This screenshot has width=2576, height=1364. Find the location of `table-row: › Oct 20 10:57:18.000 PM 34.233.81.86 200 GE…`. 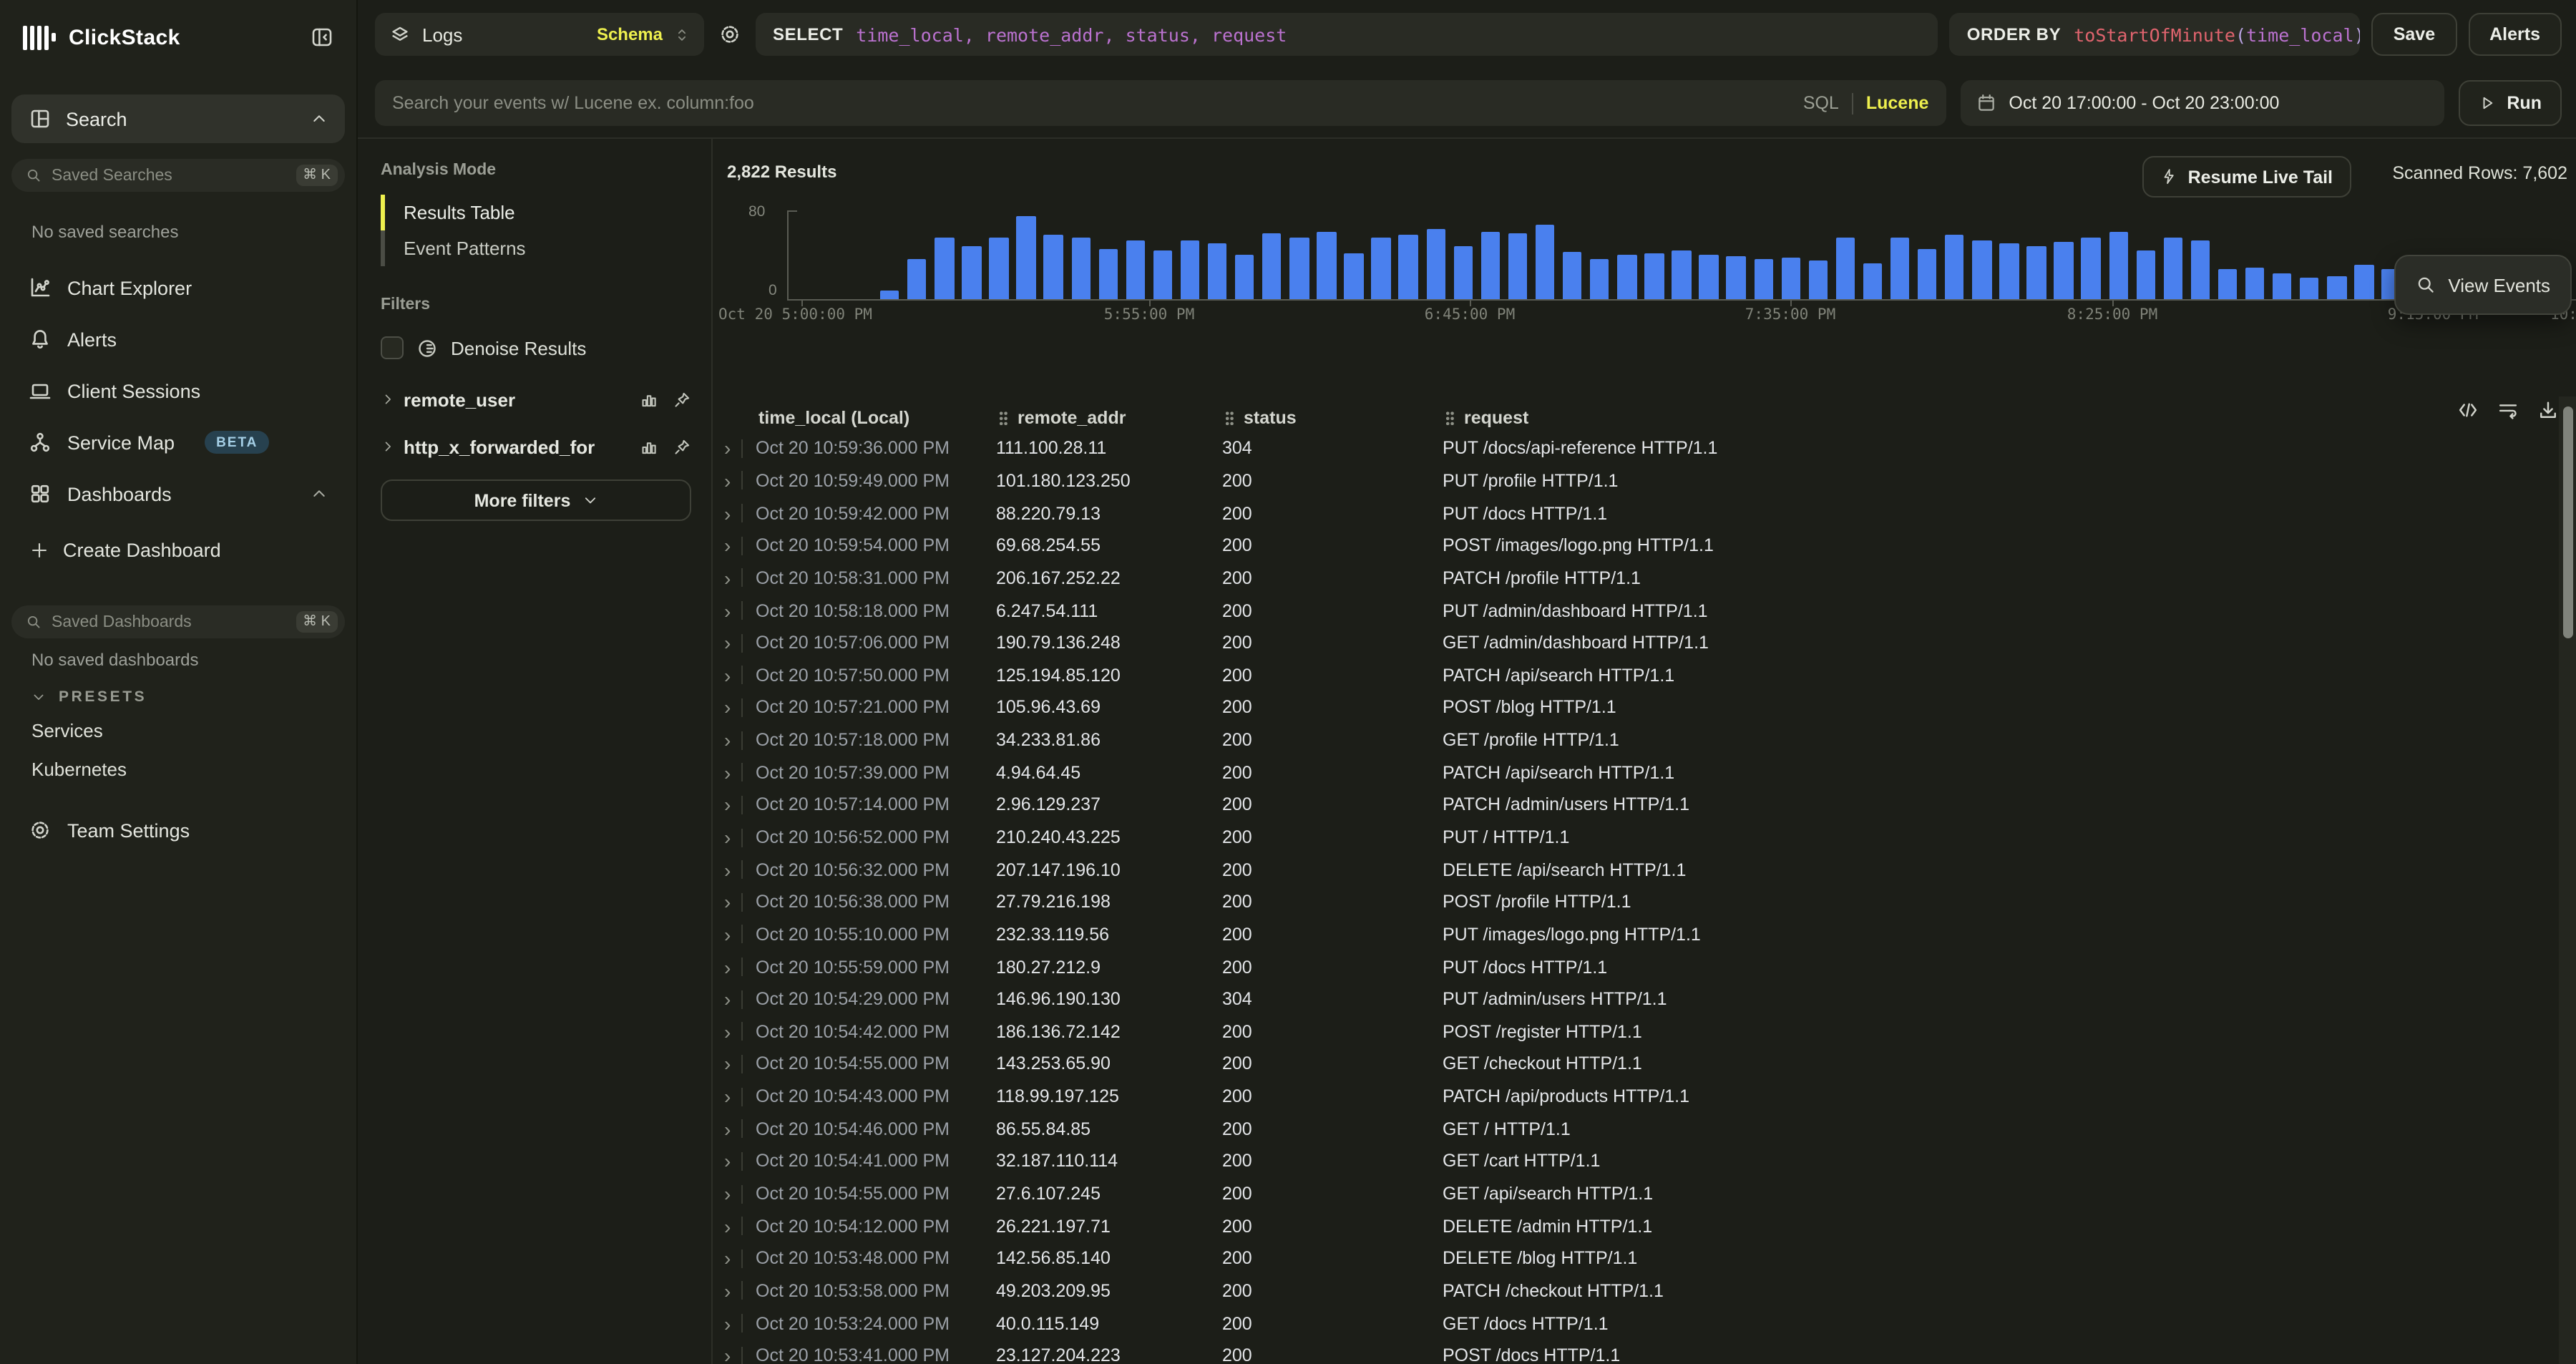

table-row: › Oct 20 10:57:18.000 PM 34.233.81.86 200 GE… is located at coordinates (1635, 740).